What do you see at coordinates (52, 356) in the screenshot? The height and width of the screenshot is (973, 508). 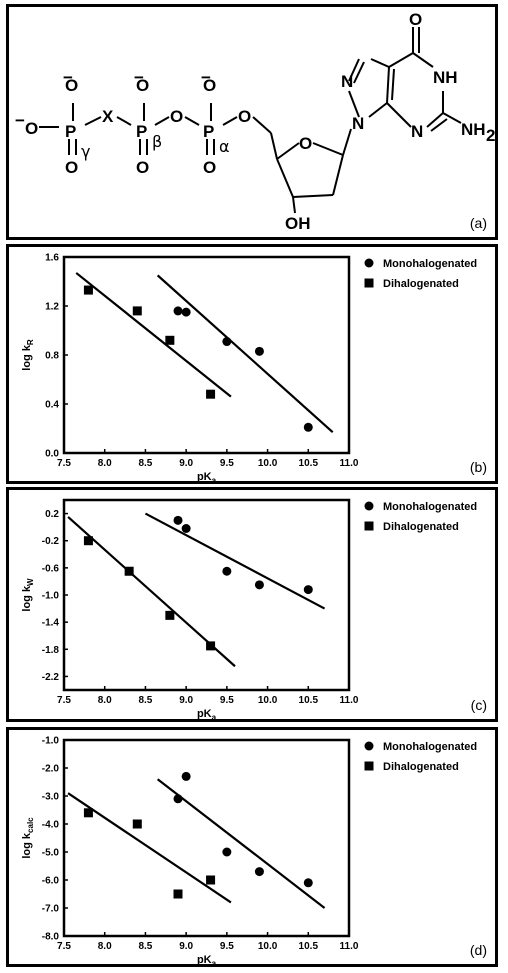 I see `y-tick-label: 0.8` at bounding box center [52, 356].